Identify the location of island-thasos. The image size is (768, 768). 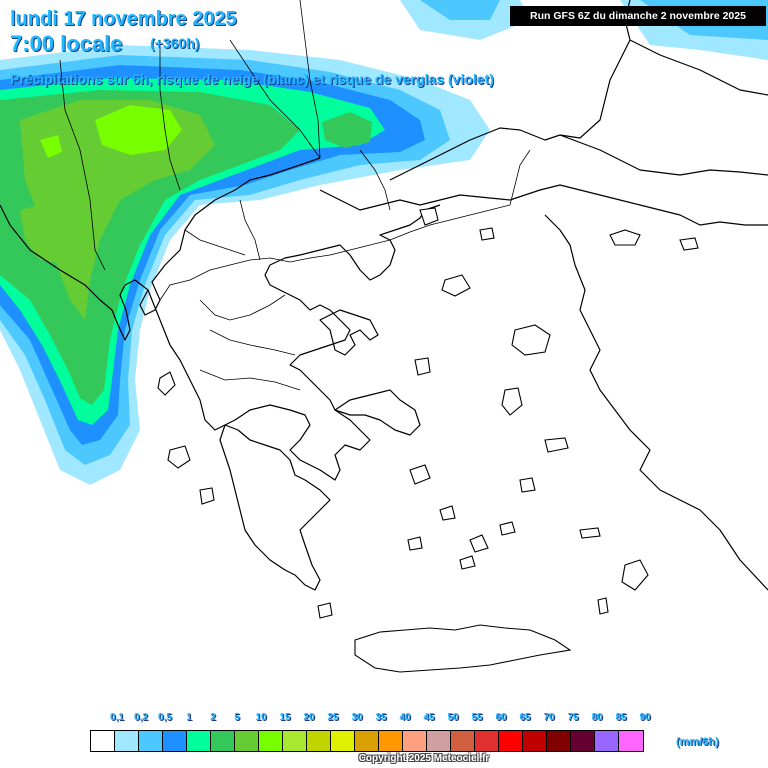
(429, 216).